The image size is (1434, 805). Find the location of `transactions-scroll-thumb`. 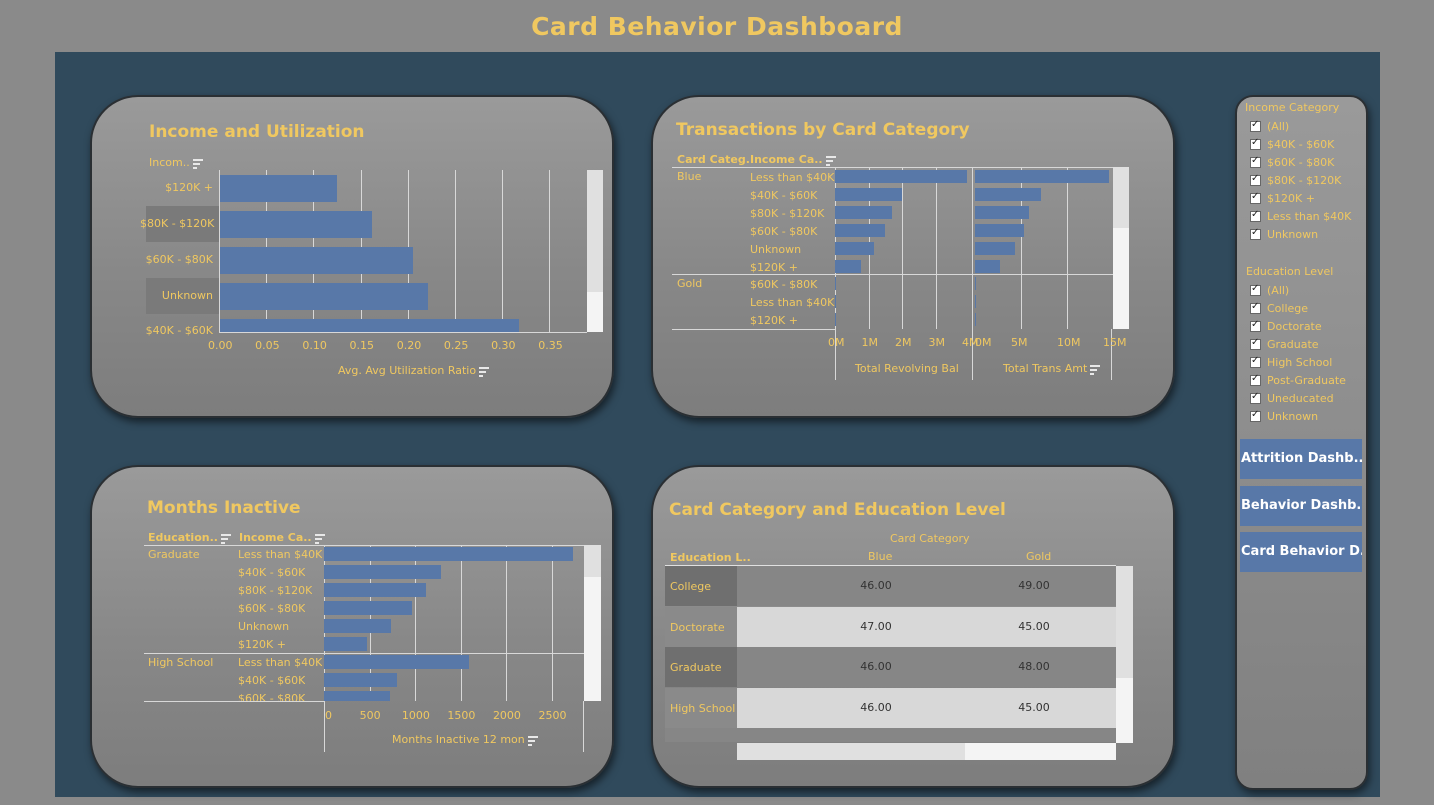

transactions-scroll-thumb is located at coordinates (1121, 197).